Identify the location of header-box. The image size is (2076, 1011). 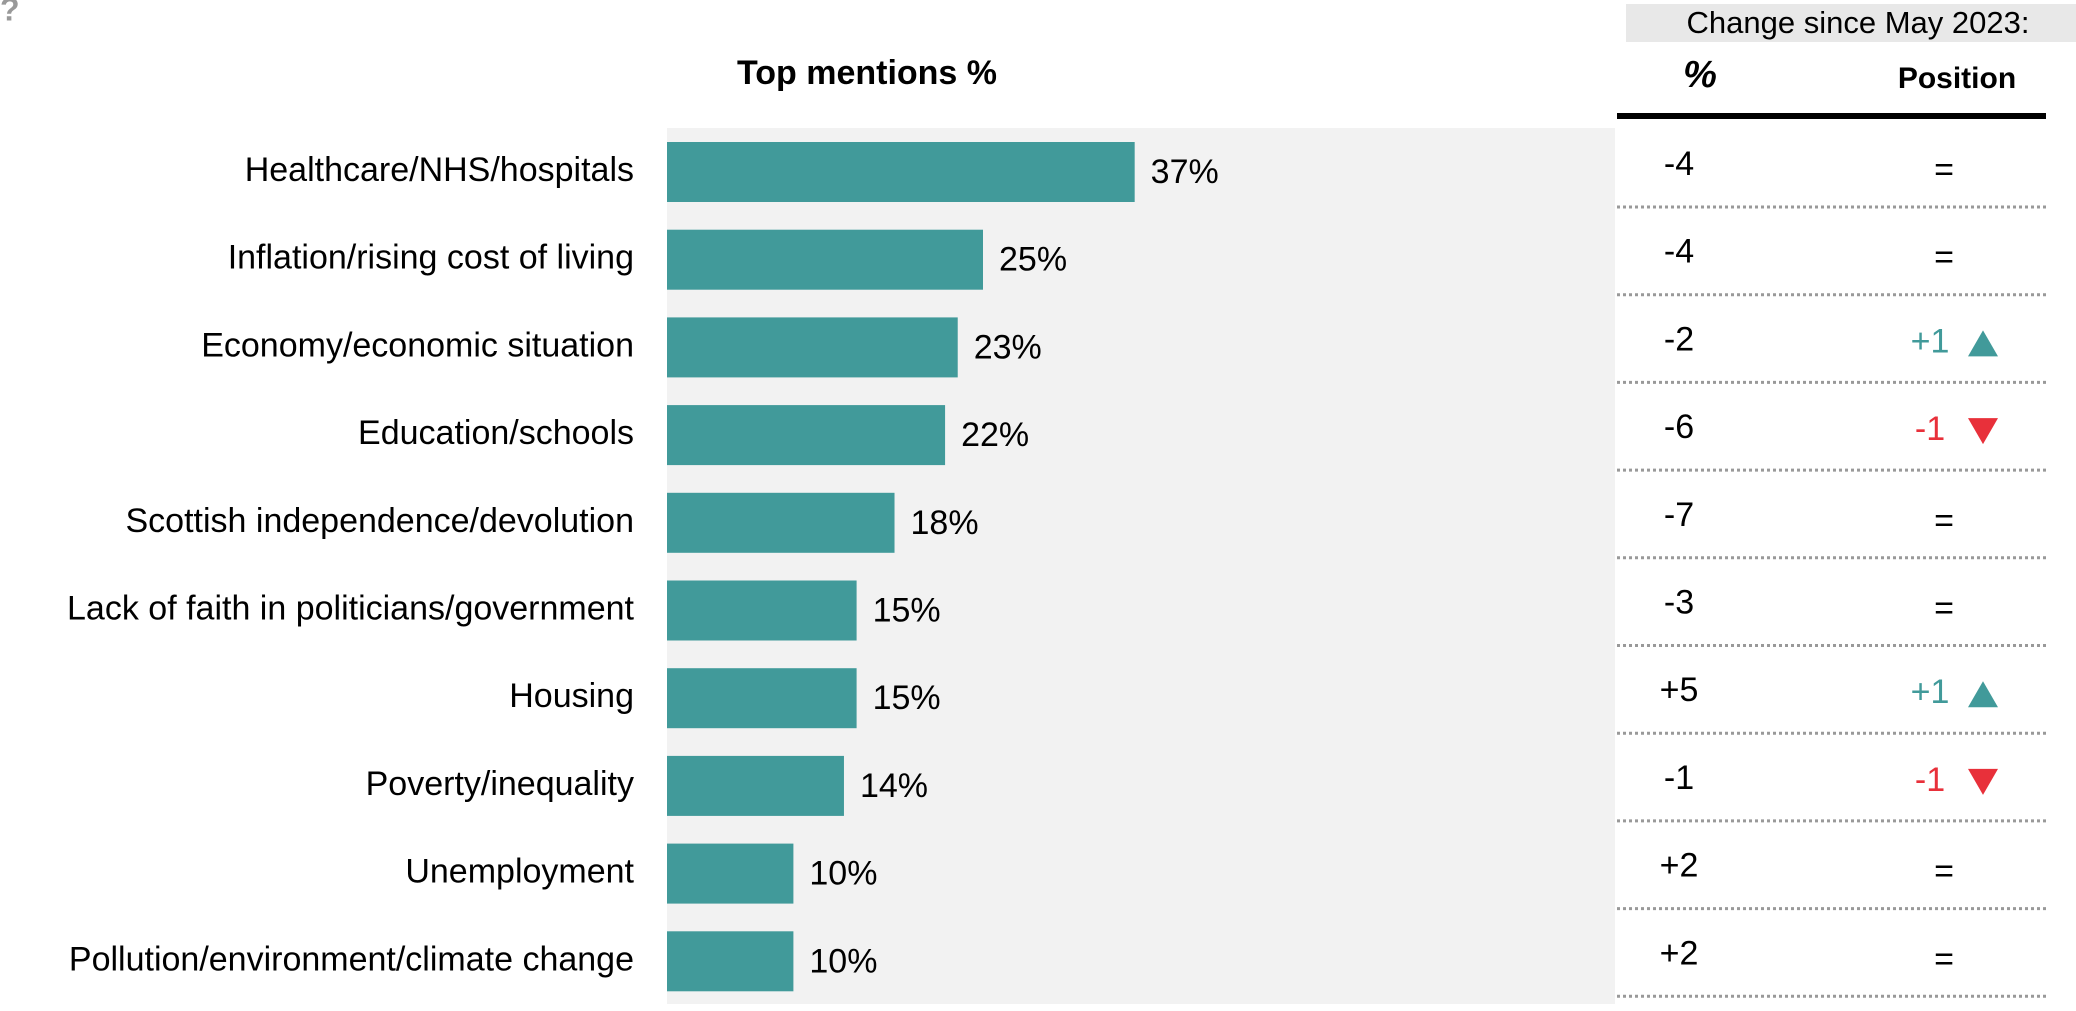
(1851, 23).